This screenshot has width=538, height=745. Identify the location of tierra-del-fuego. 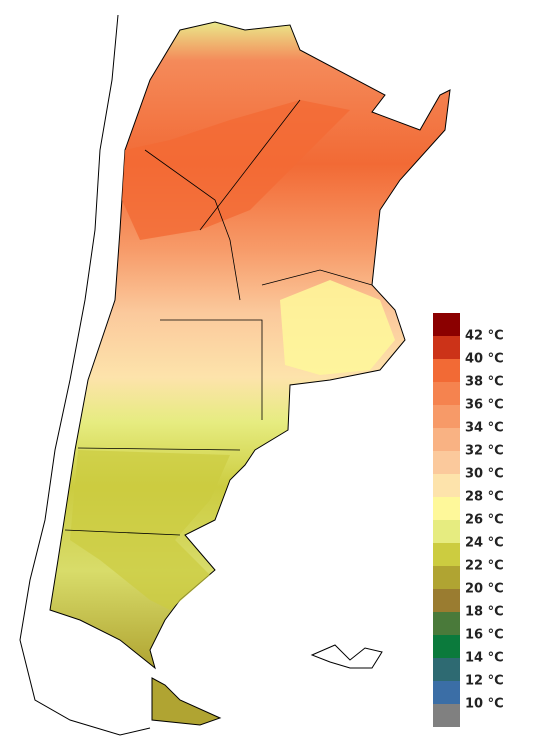
(186, 701).